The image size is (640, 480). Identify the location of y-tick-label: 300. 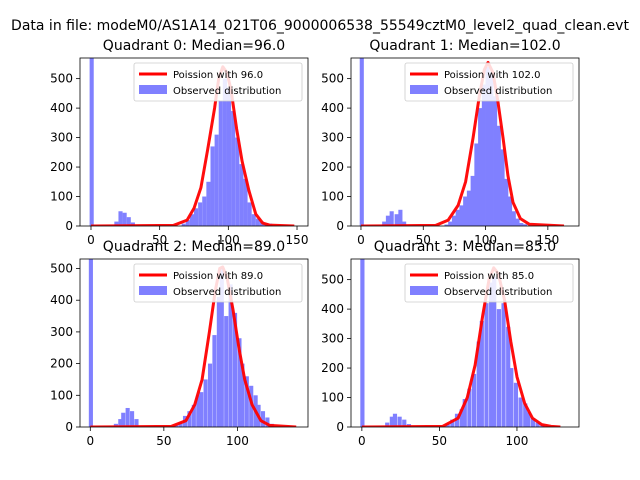
(61, 332).